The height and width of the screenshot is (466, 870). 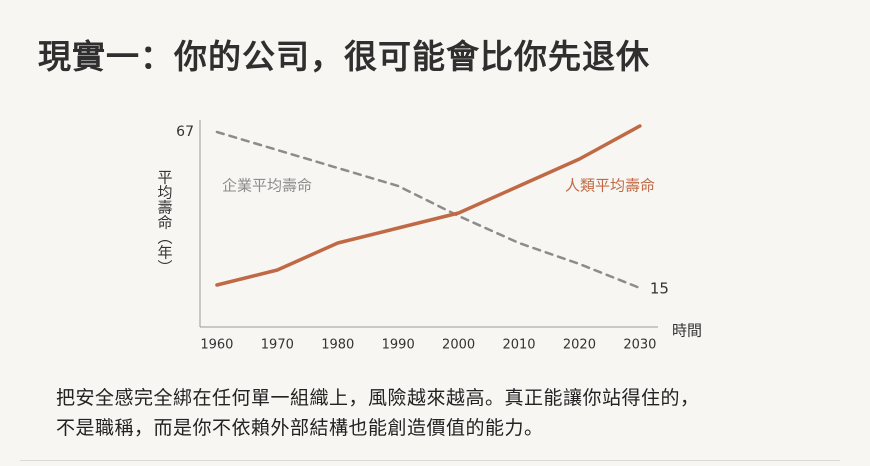 I want to click on x-tick-label: 1960, so click(x=216, y=345).